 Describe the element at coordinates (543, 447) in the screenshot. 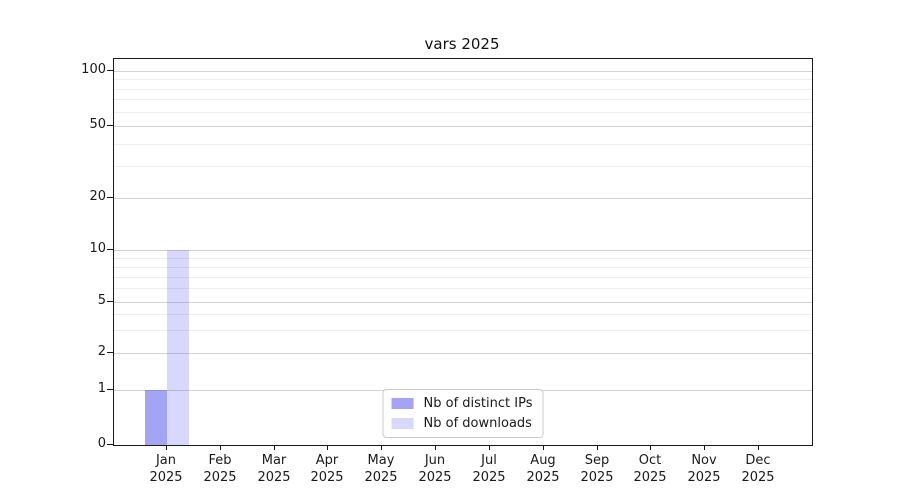

I see `x-tick-aug` at that location.